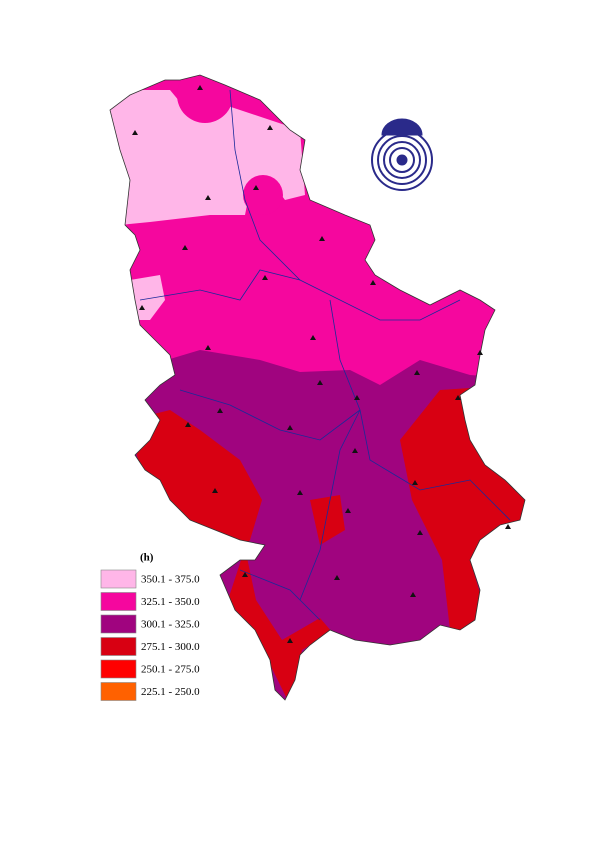 This screenshot has width=596, height=842. Describe the element at coordinates (402, 154) in the screenshot. I see `logo` at that location.